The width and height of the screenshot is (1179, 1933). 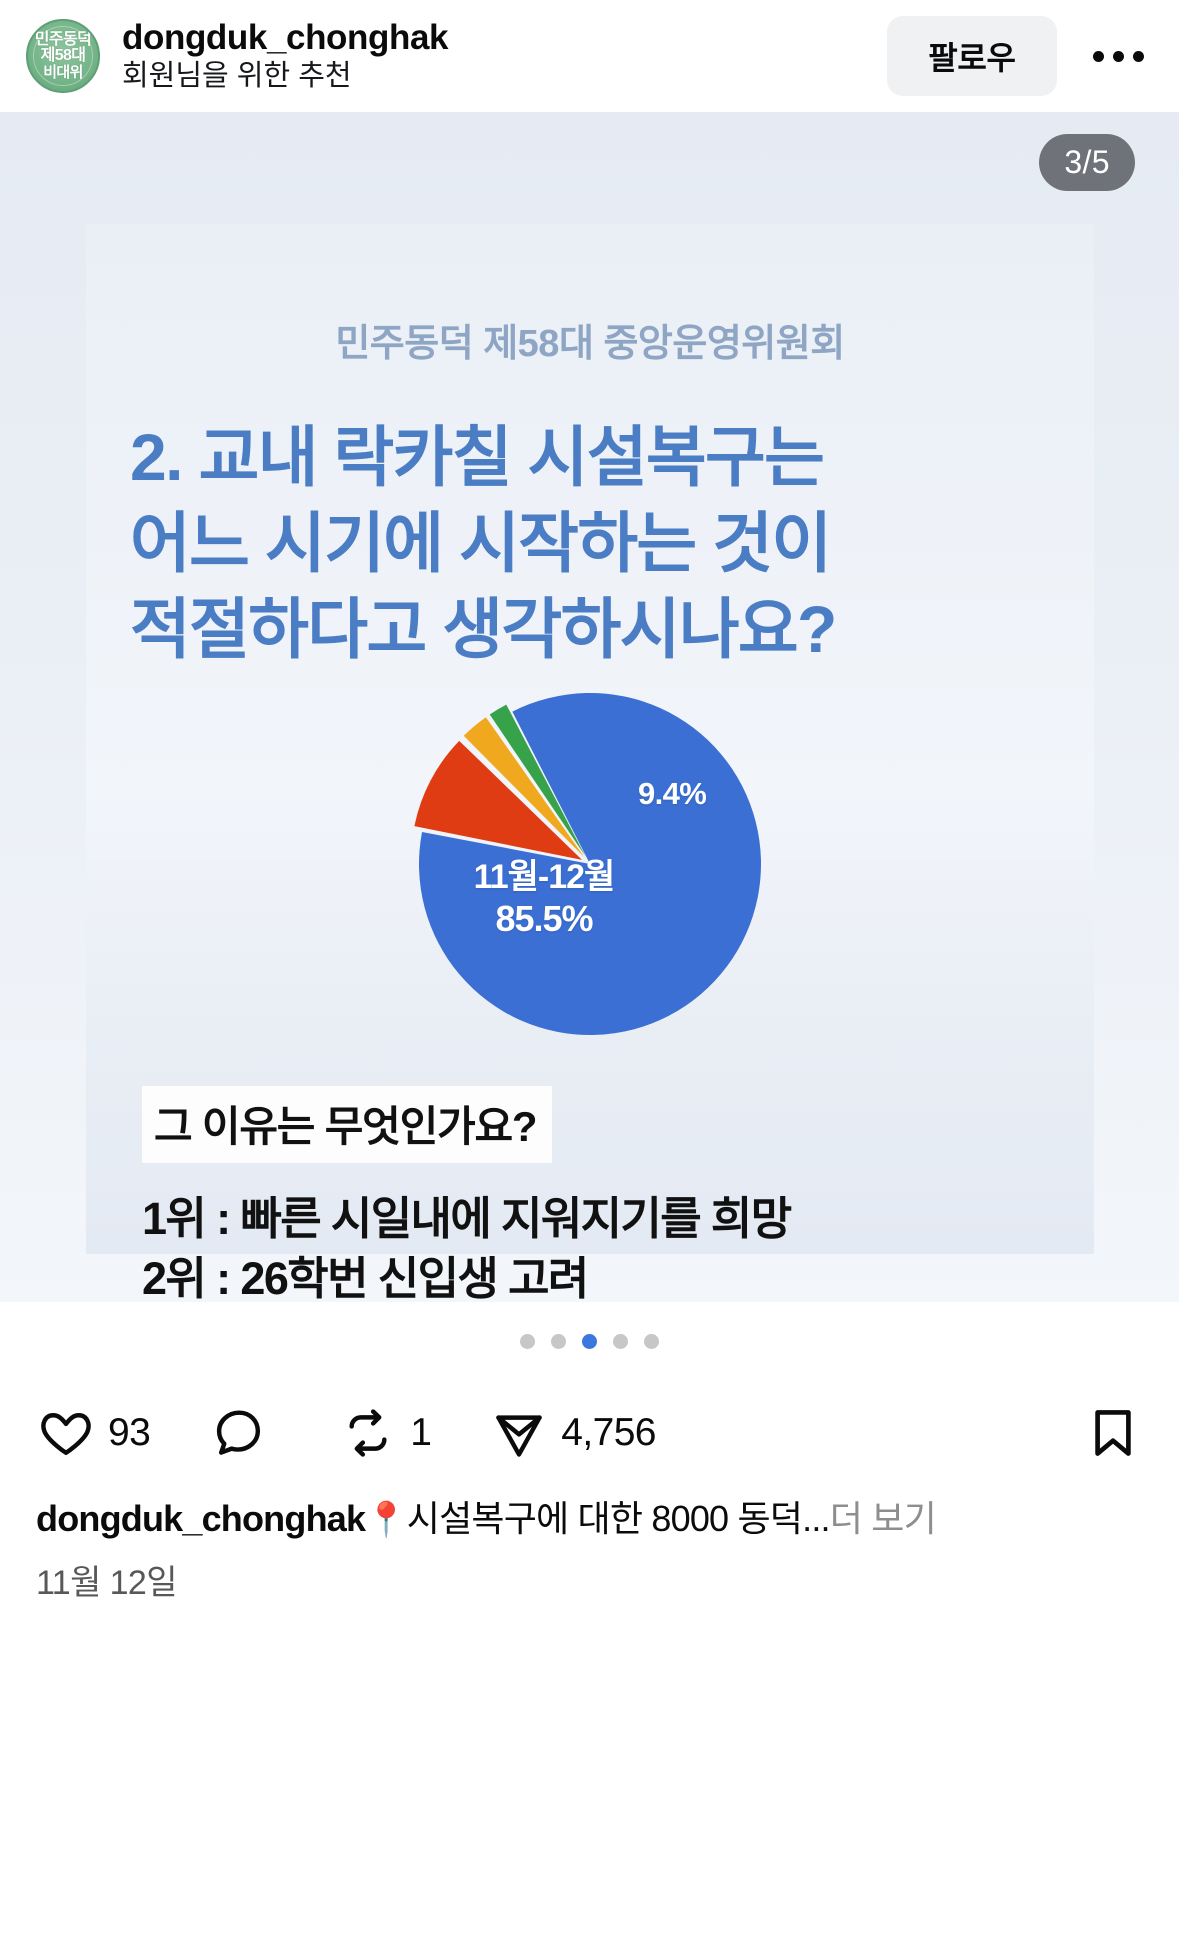 I want to click on pin-icon: 📍, so click(x=386, y=1520).